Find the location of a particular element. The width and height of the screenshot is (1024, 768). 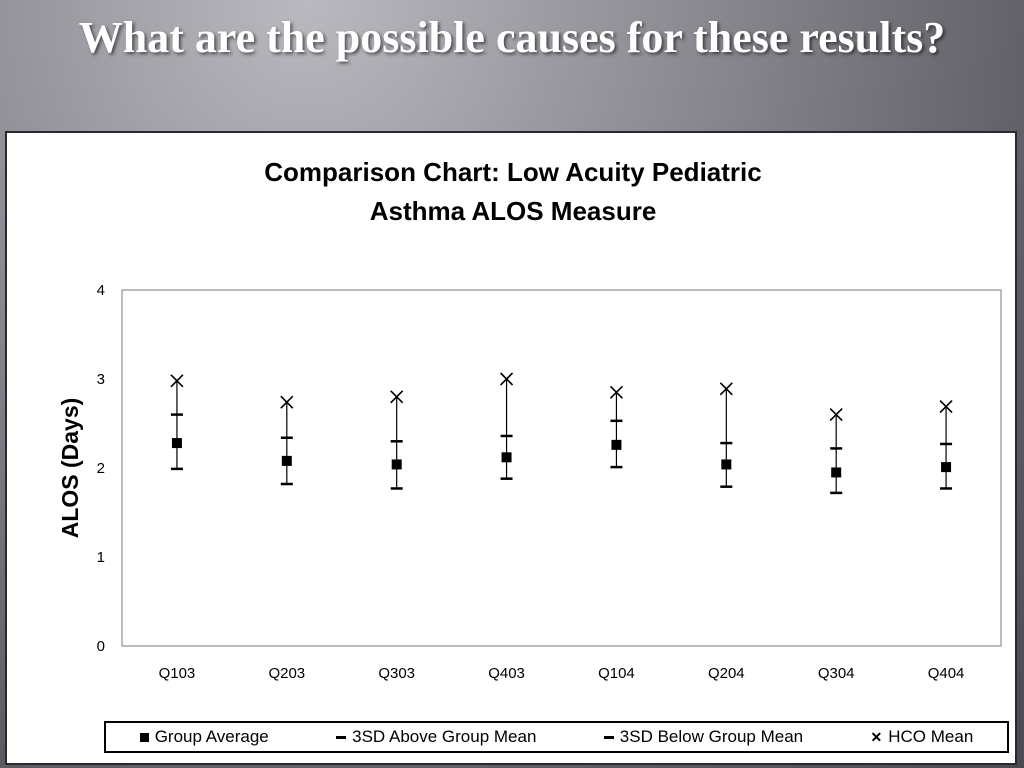

legend-square-marker is located at coordinates (144, 737).